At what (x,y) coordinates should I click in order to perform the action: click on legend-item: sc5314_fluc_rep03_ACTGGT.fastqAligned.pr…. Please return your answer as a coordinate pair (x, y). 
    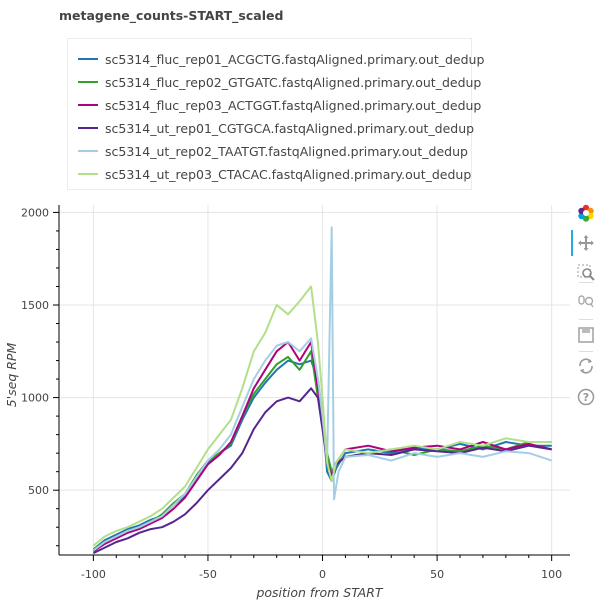
    Looking at the image, I should click on (279, 105).